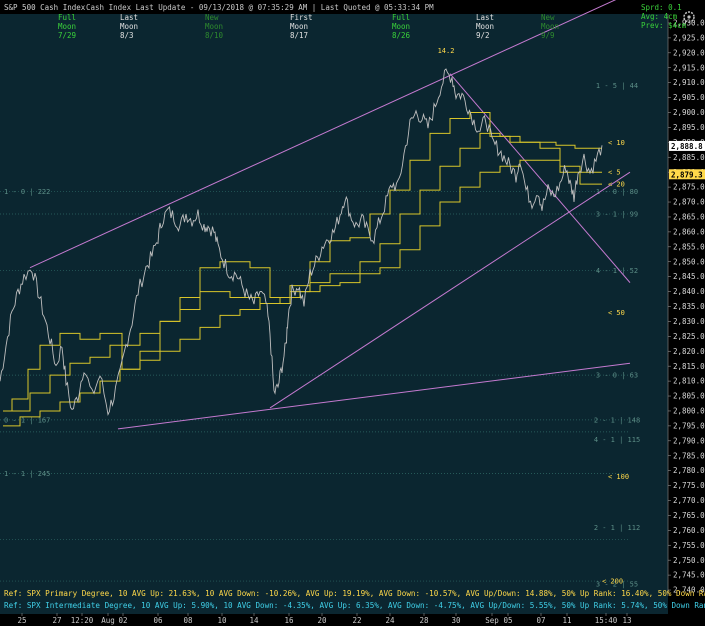 Image resolution: width=705 pixels, height=626 pixels. Describe the element at coordinates (82, 620) in the screenshot. I see `x-tick-2: 12:20` at that location.